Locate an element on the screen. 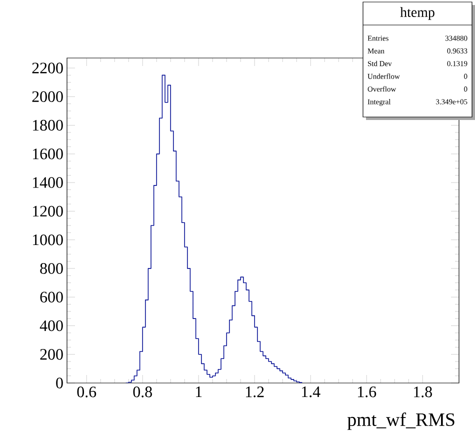 The image size is (475, 441). y-tick-label: 0 is located at coordinates (59, 383).